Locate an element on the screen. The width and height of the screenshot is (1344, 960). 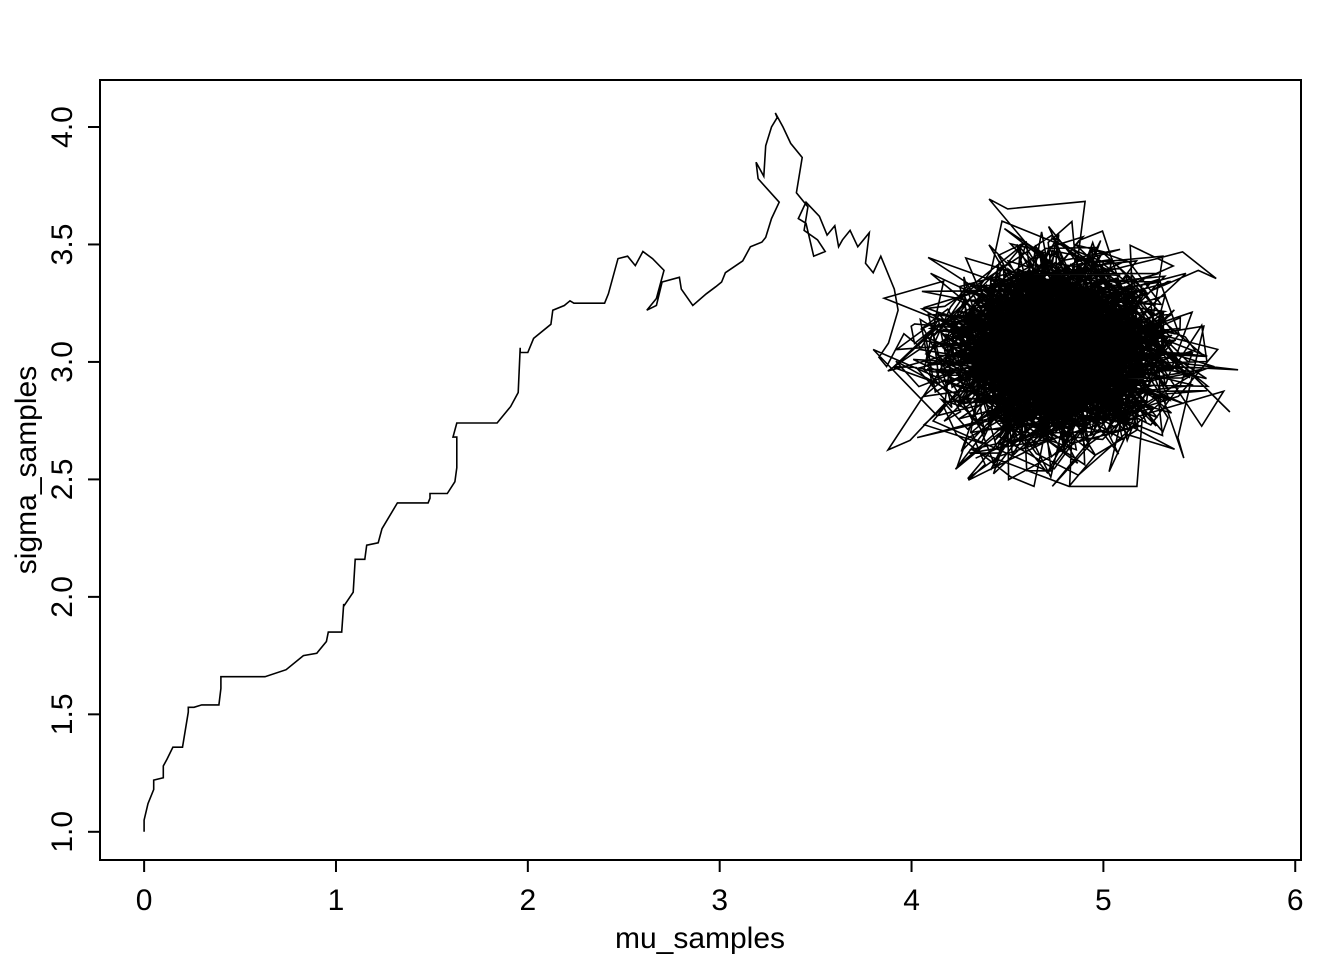
x-tick-label: 6 is located at coordinates (1295, 900).